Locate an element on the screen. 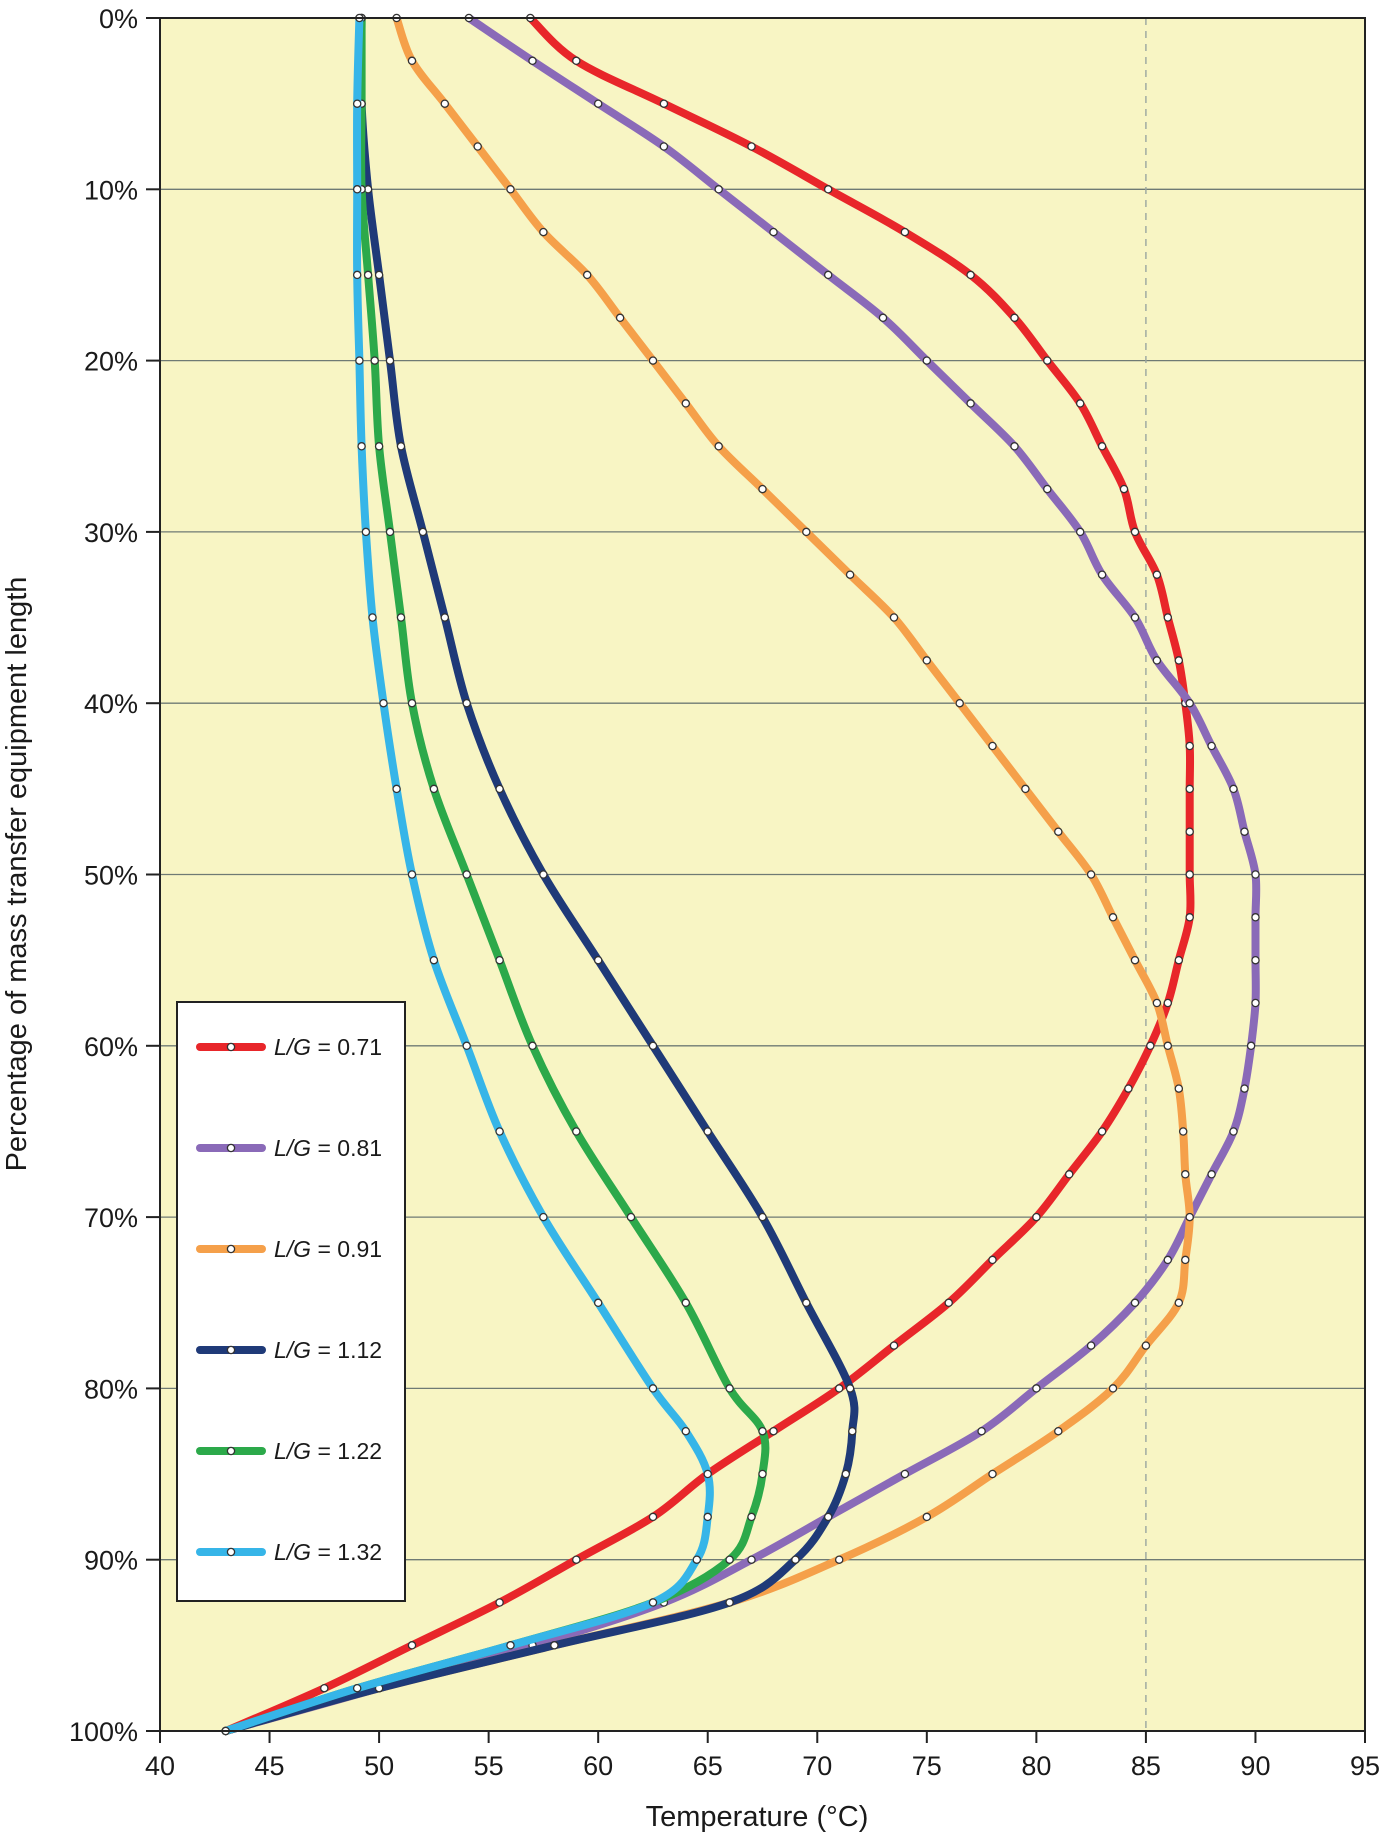 The width and height of the screenshot is (1385, 1834). x-tick-label: 90 is located at coordinates (1255, 1766).